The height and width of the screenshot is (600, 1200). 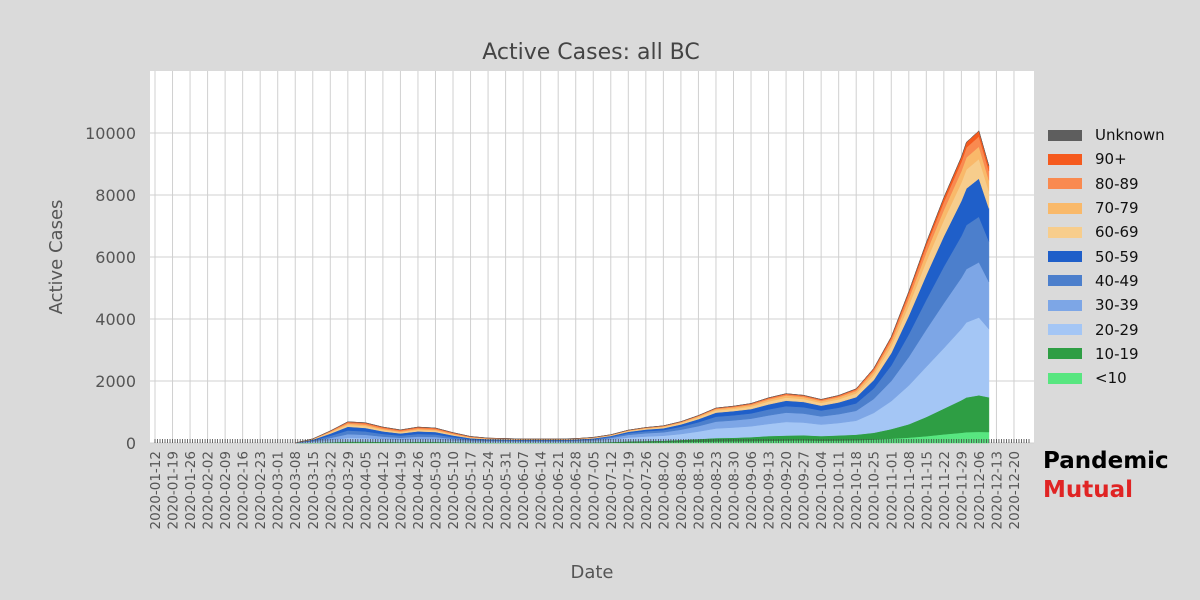 I want to click on x-tick-label: 2020-08-02, so click(x=664, y=490).